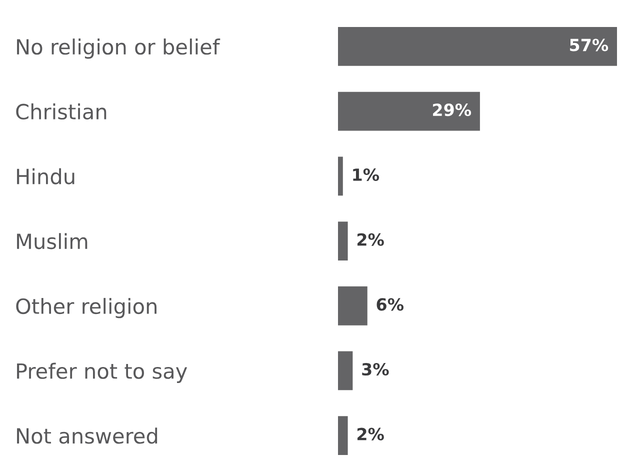  I want to click on data-label: 29%, so click(452, 110).